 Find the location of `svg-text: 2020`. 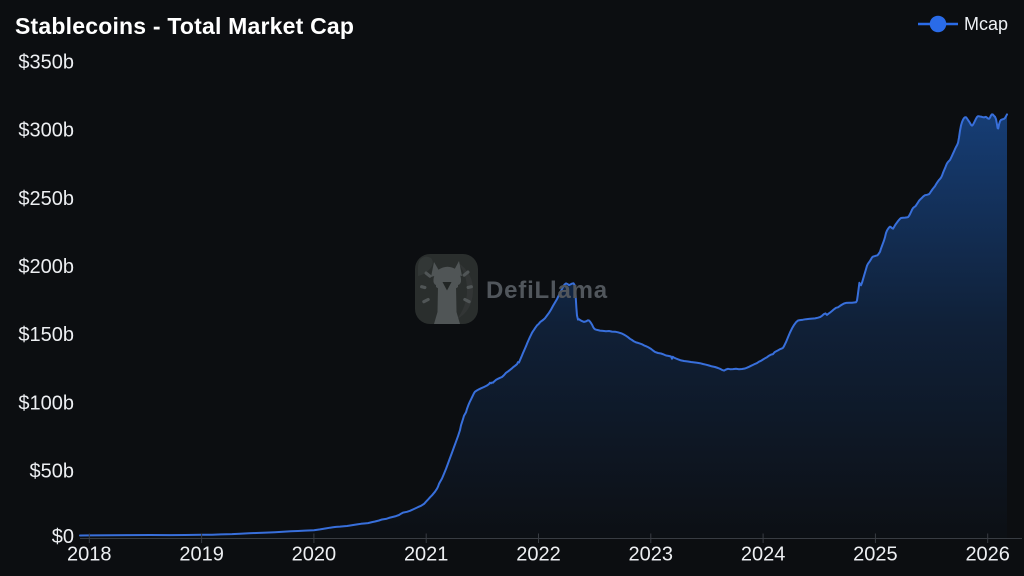

svg-text: 2020 is located at coordinates (314, 555).